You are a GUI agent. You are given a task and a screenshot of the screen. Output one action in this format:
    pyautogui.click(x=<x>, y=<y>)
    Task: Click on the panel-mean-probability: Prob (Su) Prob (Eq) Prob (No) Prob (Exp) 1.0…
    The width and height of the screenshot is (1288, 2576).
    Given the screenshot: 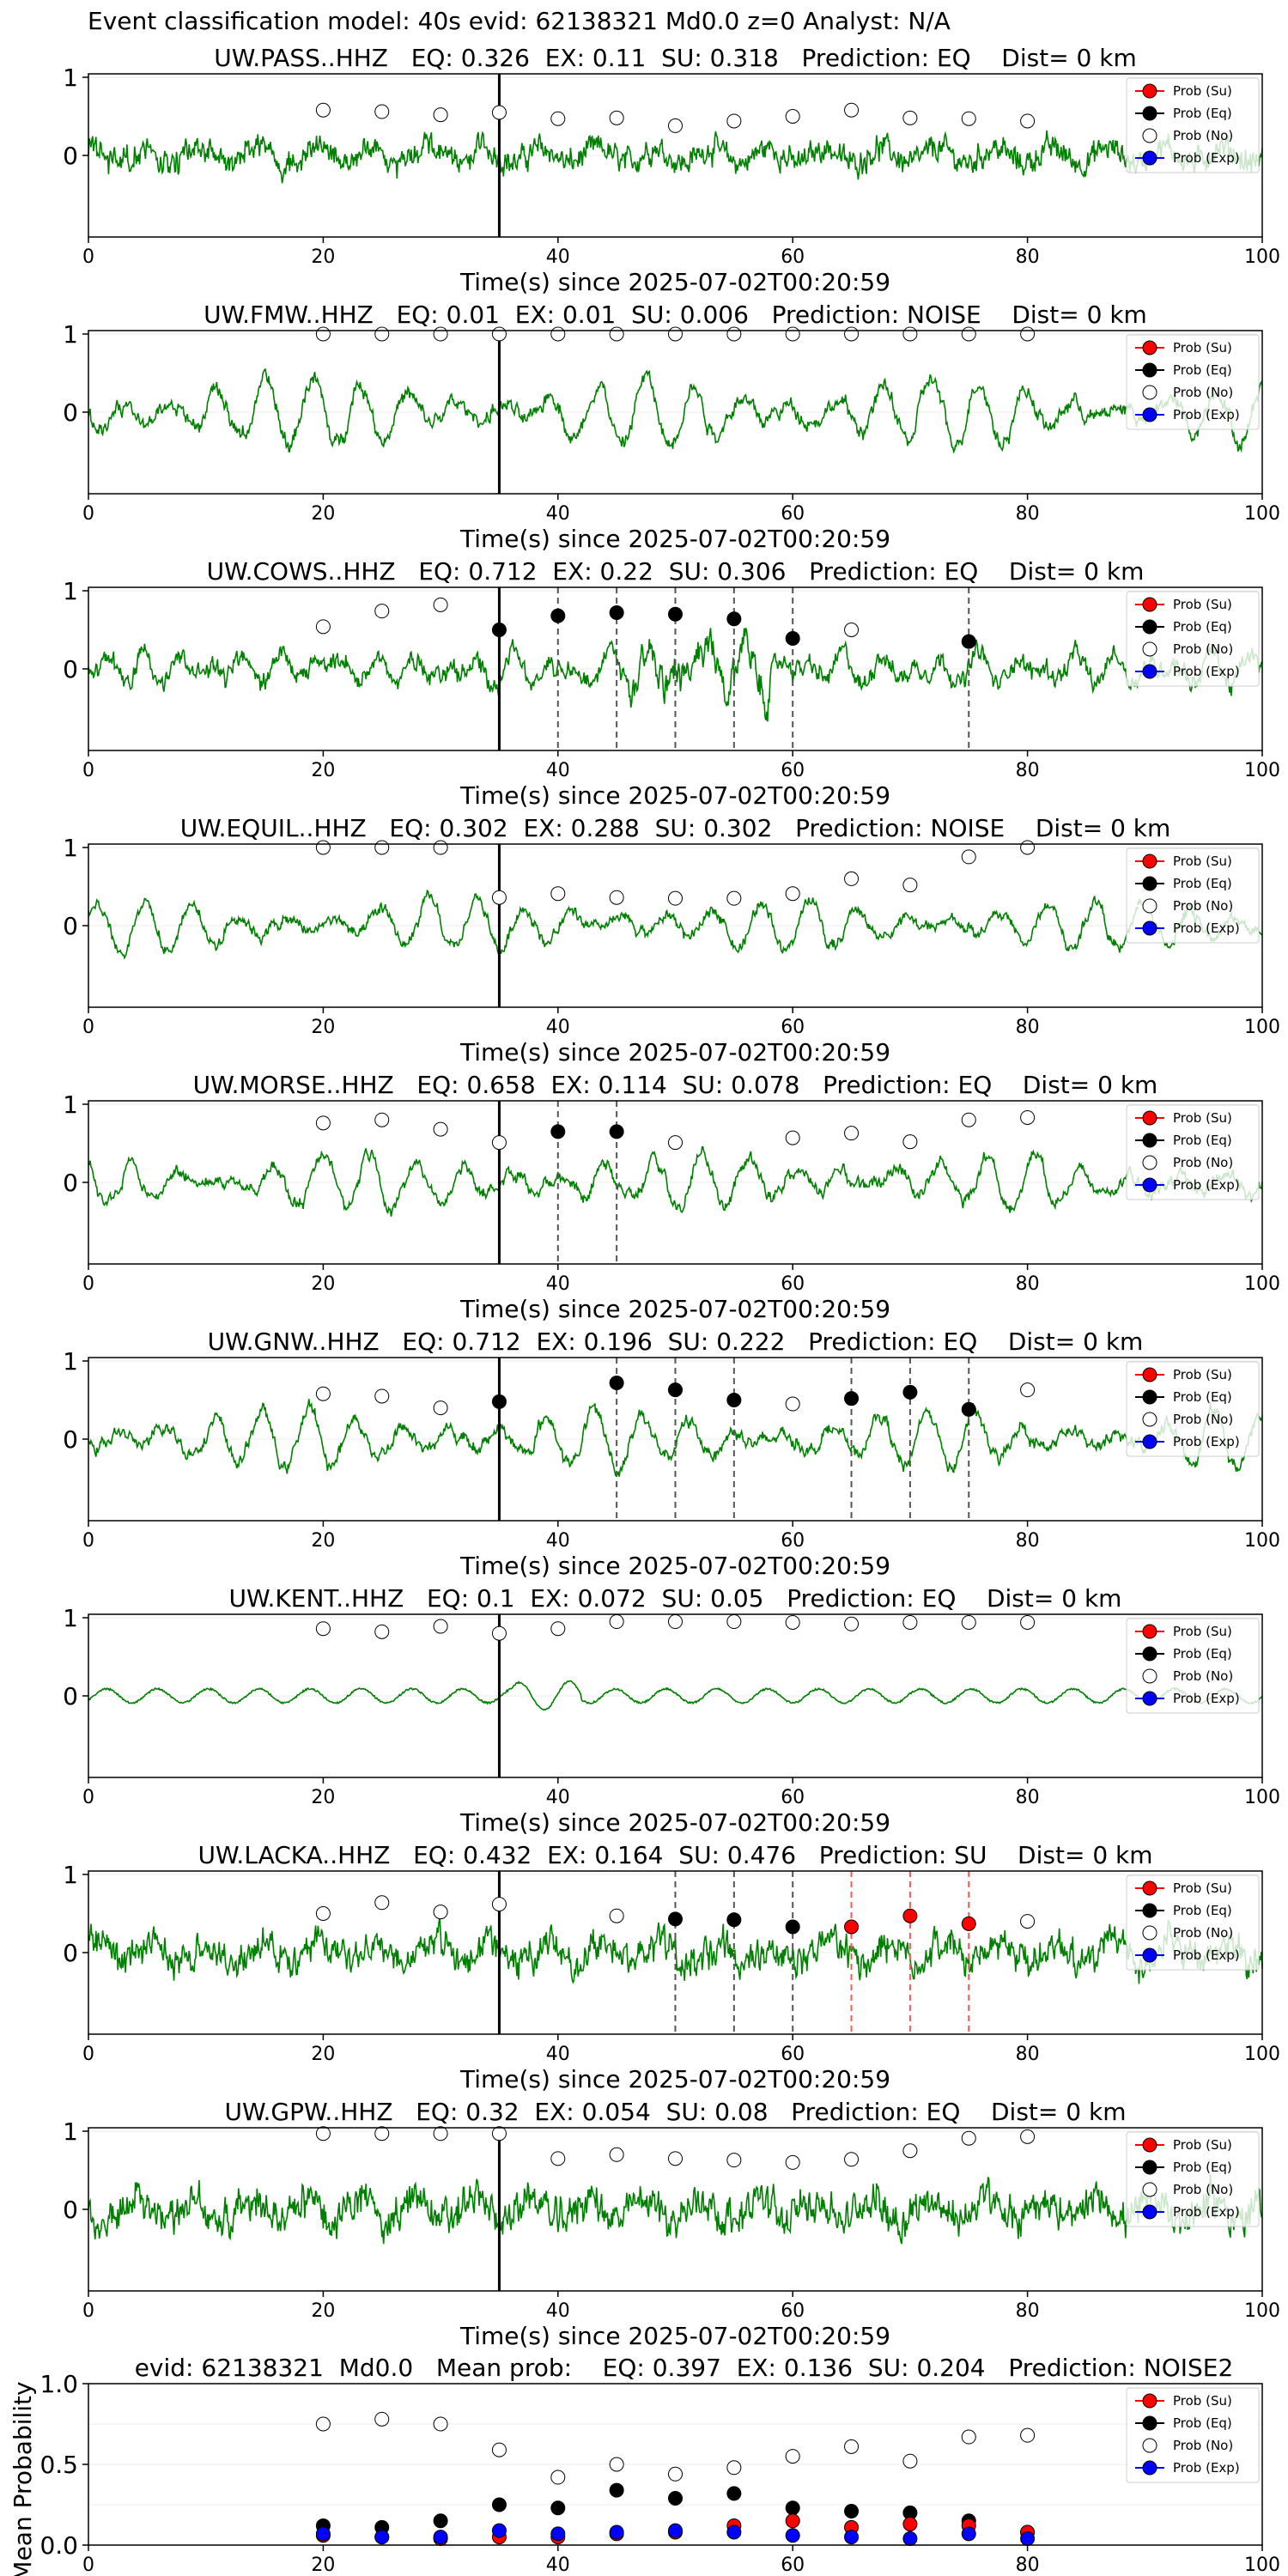 What is the action you would take?
    pyautogui.click(x=644, y=2465)
    